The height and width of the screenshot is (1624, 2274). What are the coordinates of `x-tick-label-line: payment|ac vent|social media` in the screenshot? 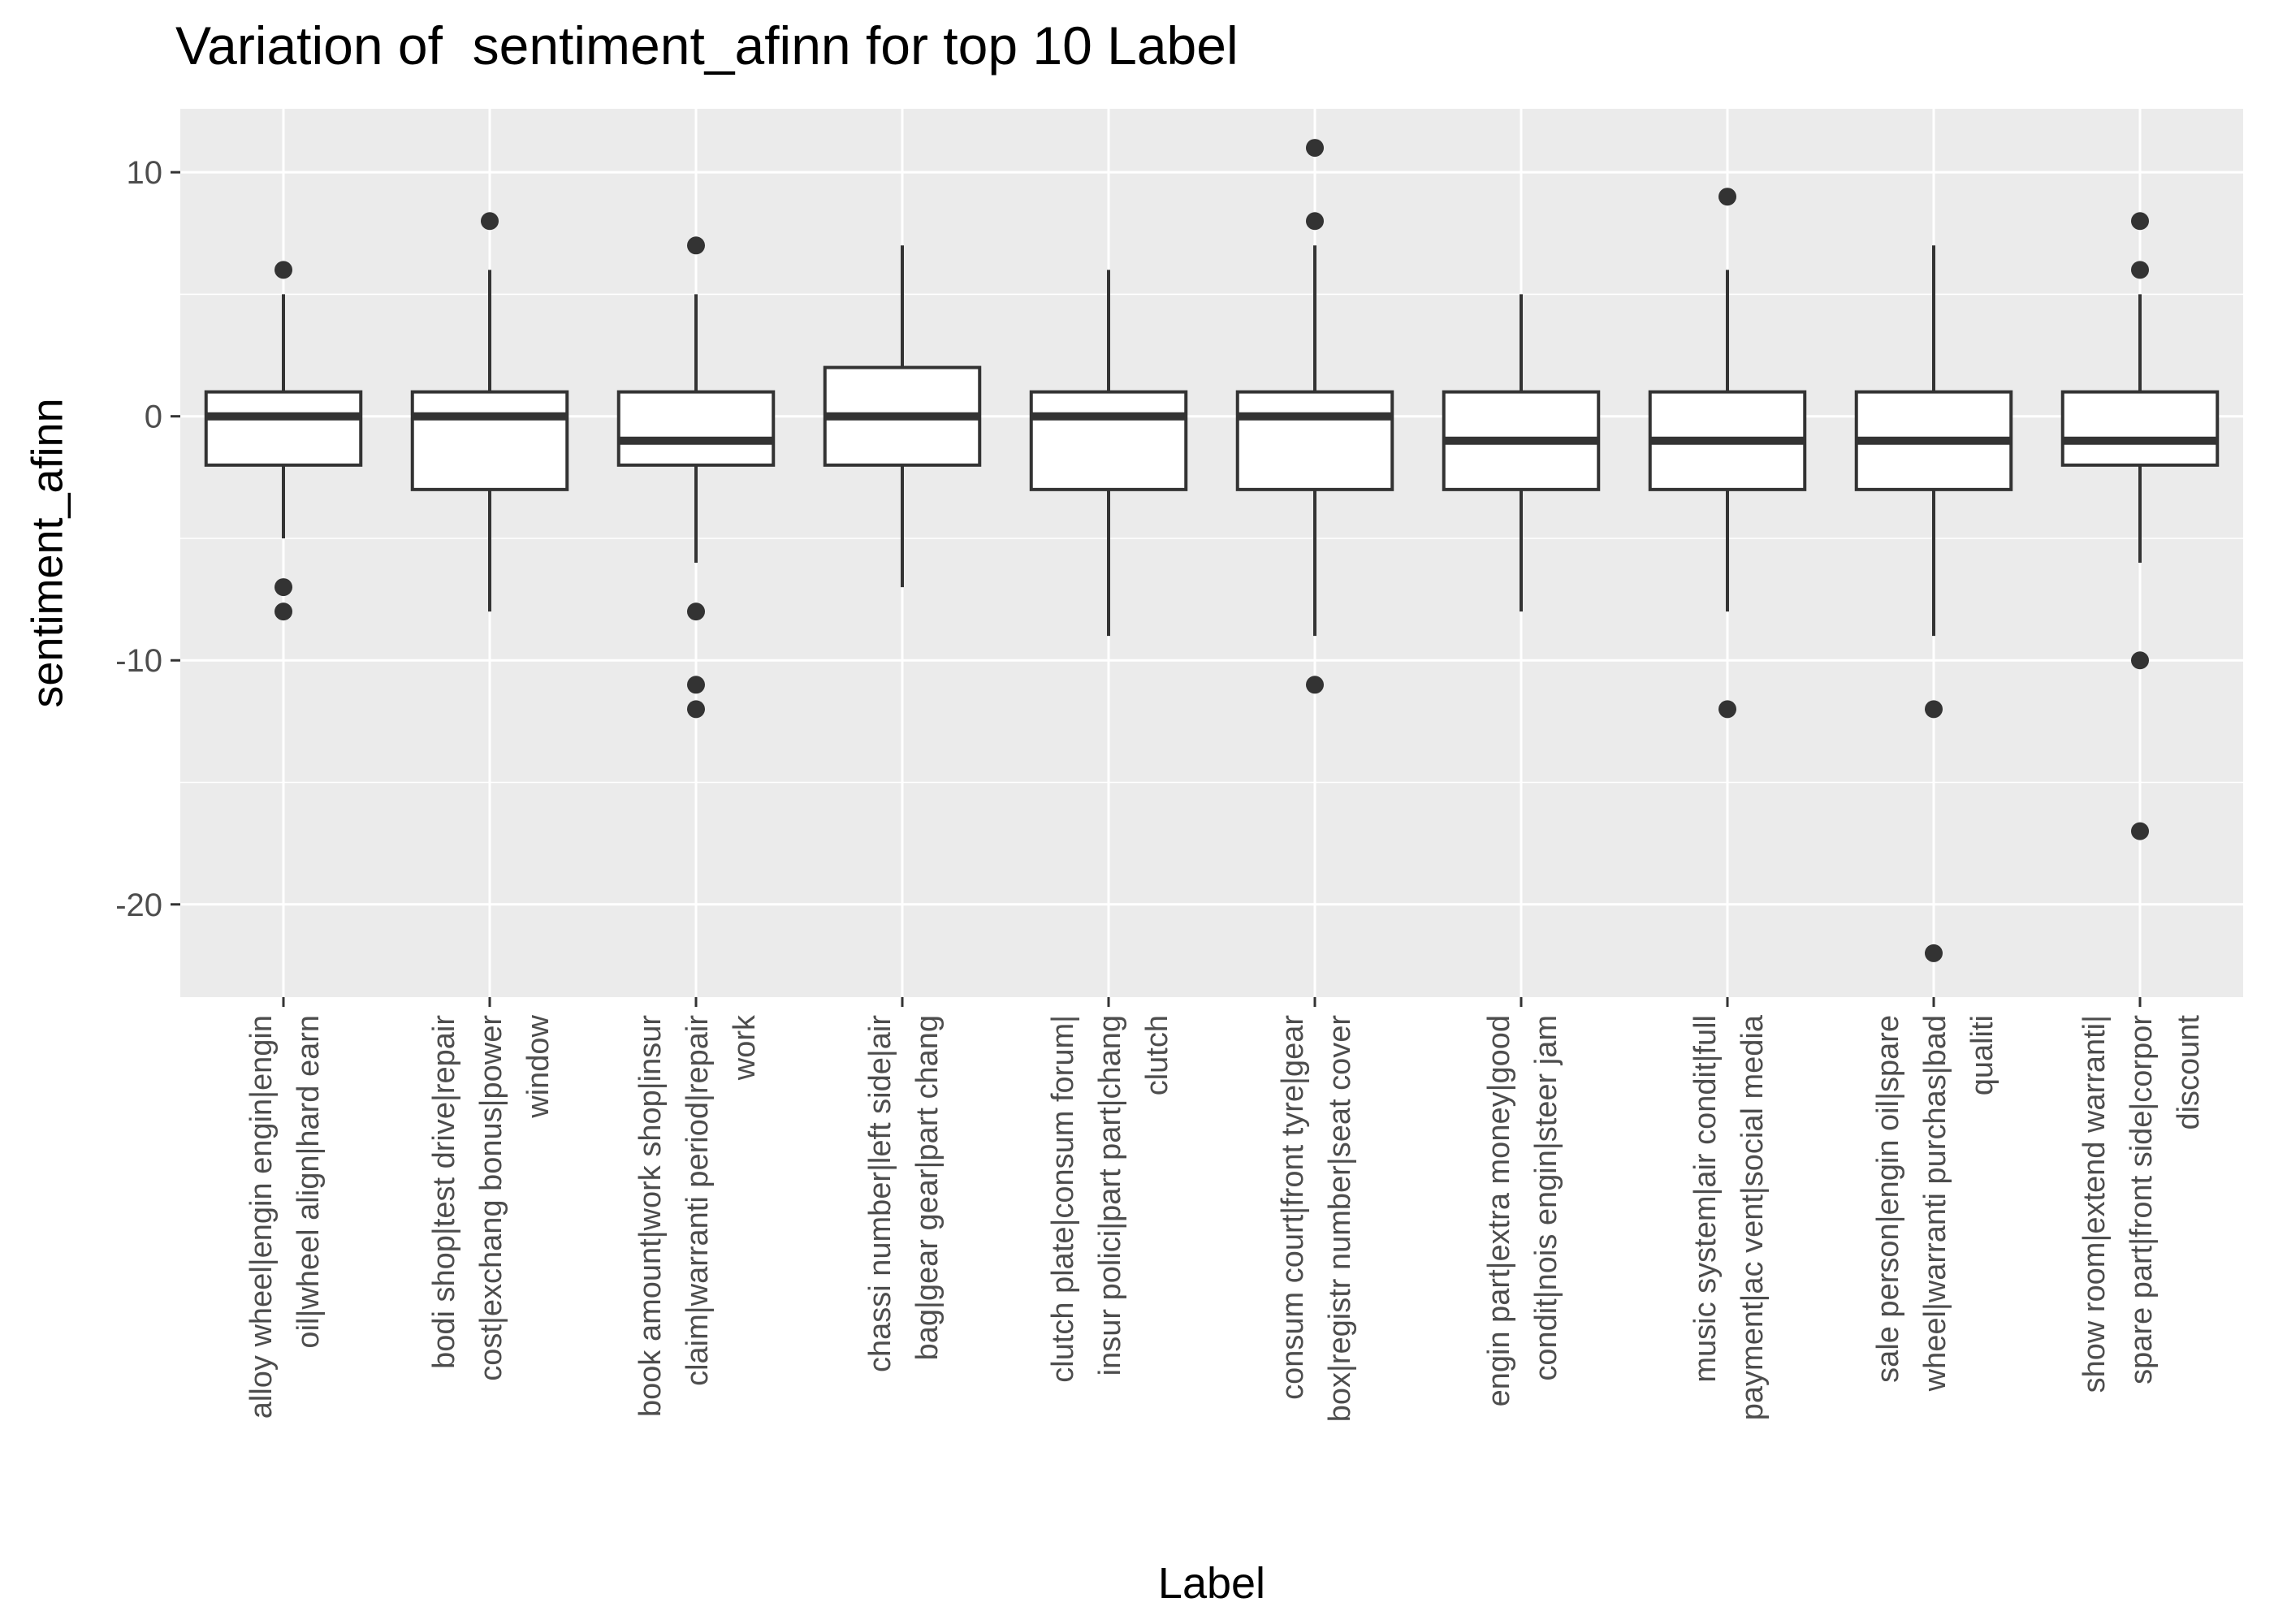 It's located at (1753, 1217).